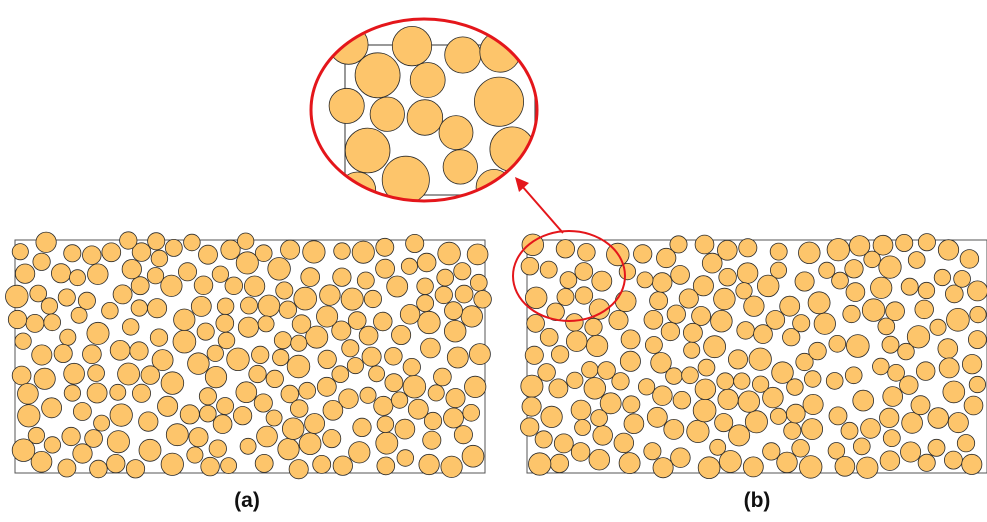 The height and width of the screenshot is (522, 987). Describe the element at coordinates (247, 500) in the screenshot. I see `panel-a-label: (a)` at that location.